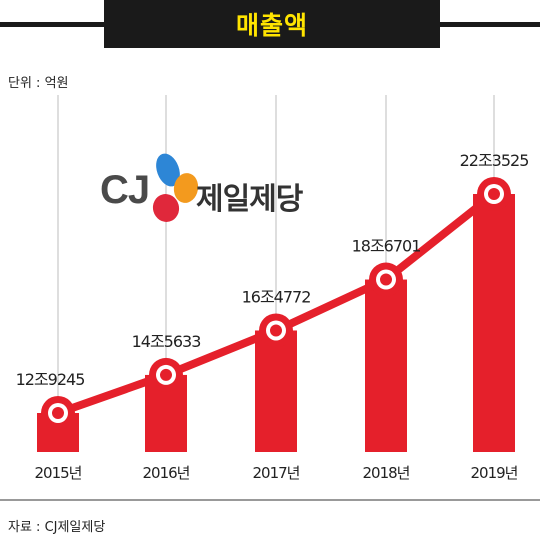 This screenshot has width=540, height=540. Describe the element at coordinates (166, 341) in the screenshot. I see `data-label: 14조5633` at that location.